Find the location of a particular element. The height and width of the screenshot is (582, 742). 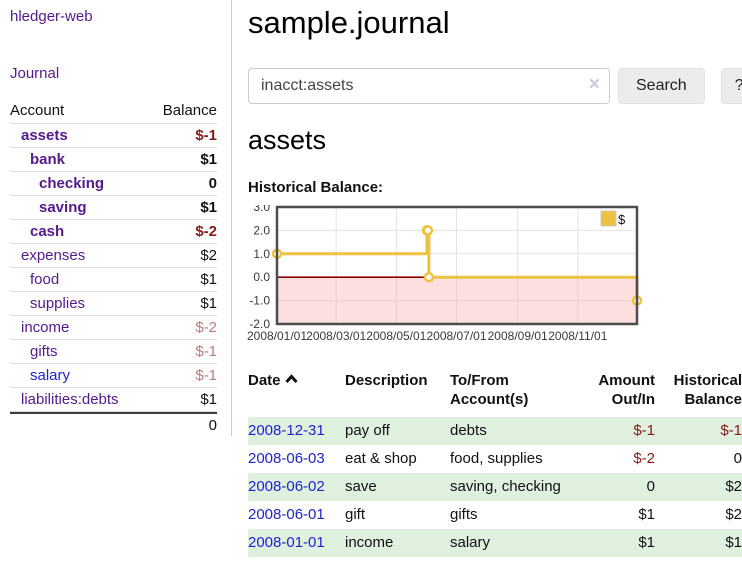

description-column-header: Description is located at coordinates (386, 380).